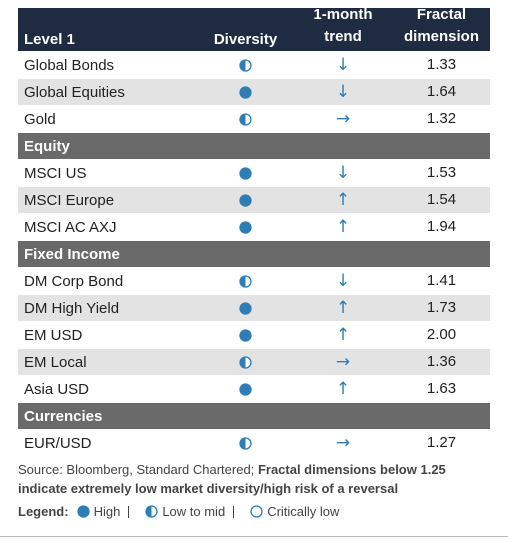 The width and height of the screenshot is (508, 540). What do you see at coordinates (53, 335) in the screenshot?
I see `asset-name: EM USD` at bounding box center [53, 335].